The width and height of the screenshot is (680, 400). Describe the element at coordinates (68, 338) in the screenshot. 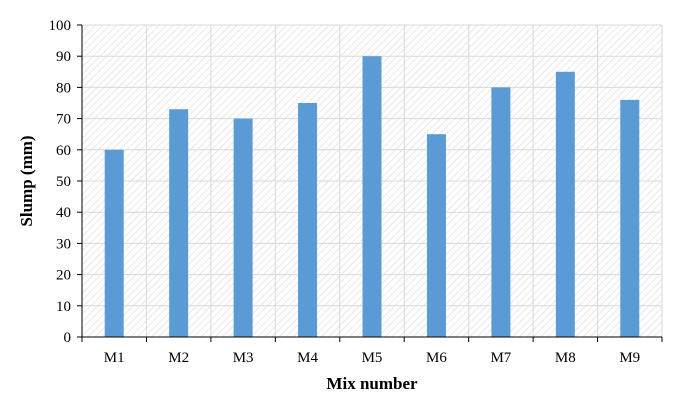

I see `y-tick-label: 0` at that location.